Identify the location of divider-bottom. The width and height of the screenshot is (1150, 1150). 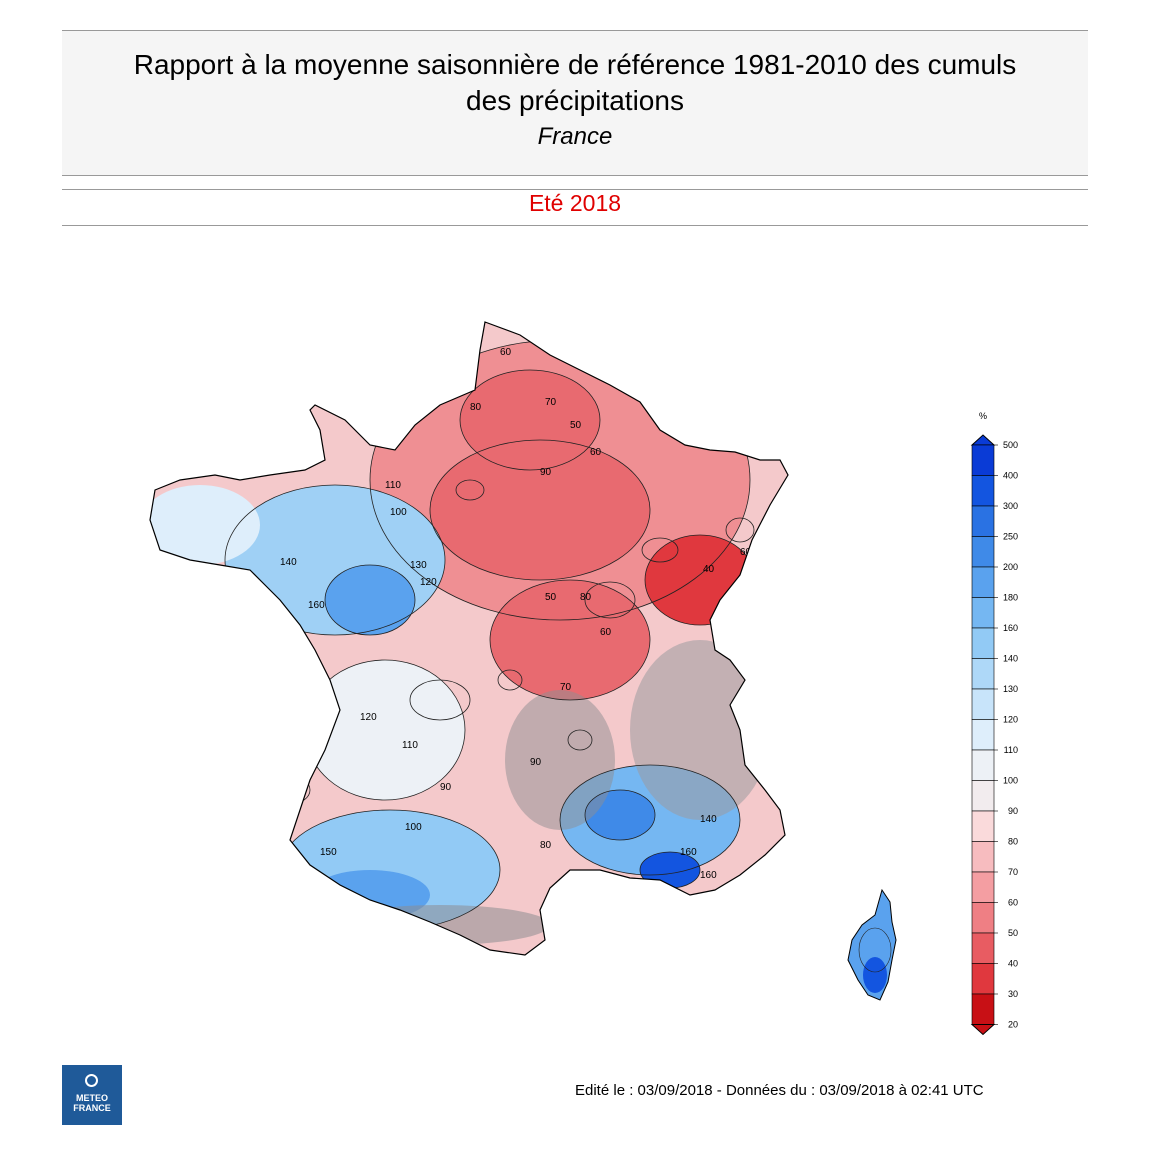
(575, 225).